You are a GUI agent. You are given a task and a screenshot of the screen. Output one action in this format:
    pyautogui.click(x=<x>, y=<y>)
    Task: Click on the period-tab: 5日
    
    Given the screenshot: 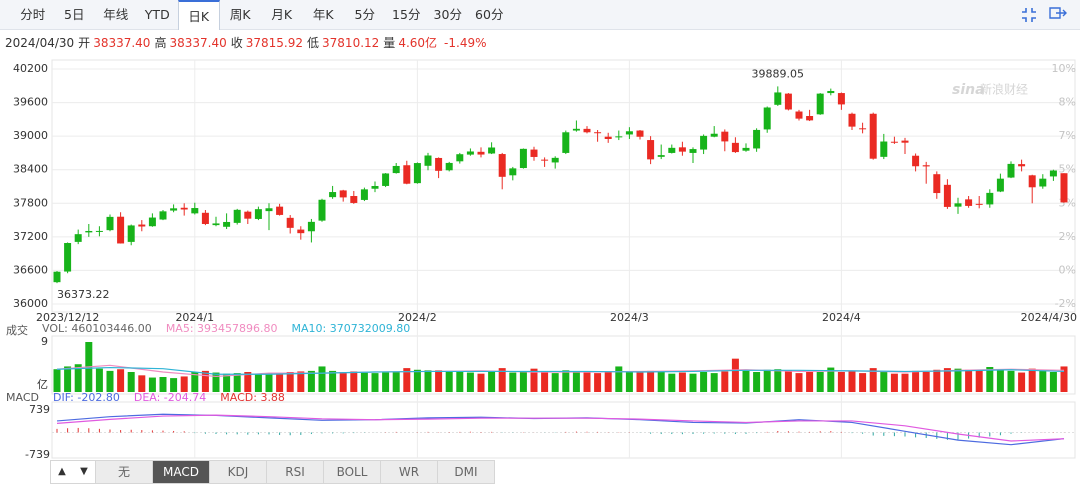 What is the action you would take?
    pyautogui.click(x=74, y=14)
    